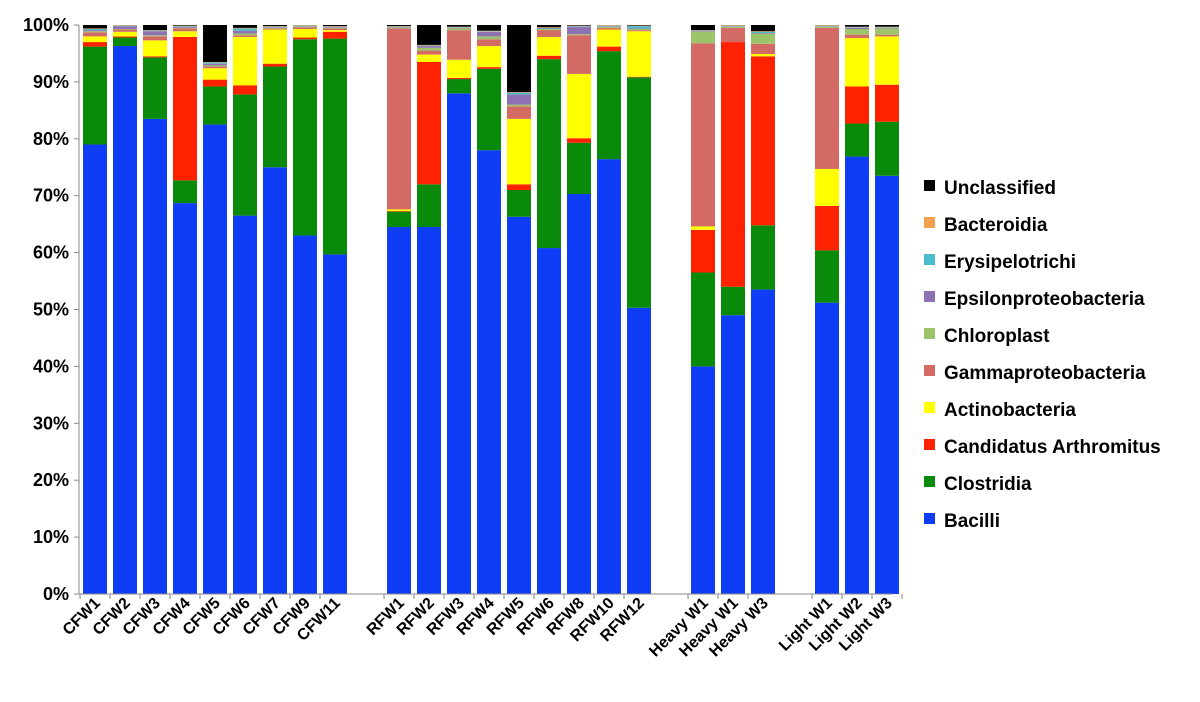 The image size is (1200, 702). Describe the element at coordinates (51, 366) in the screenshot. I see `y-tick-label: 40%` at that location.